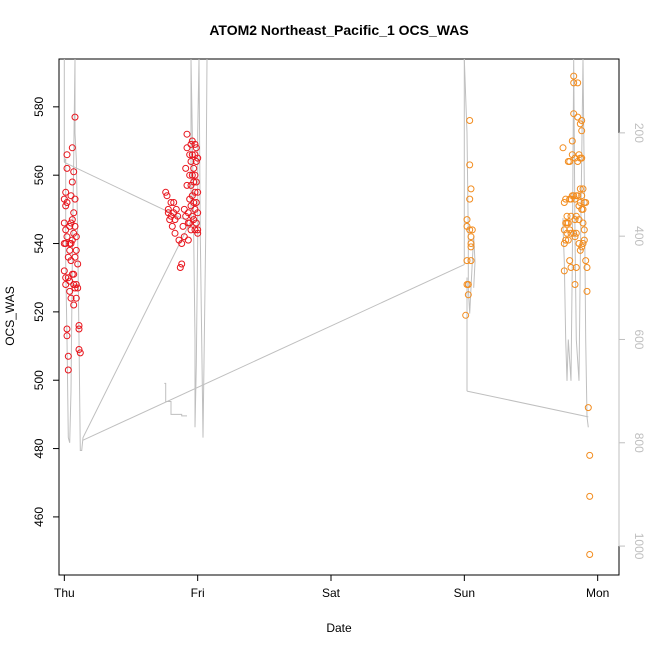  Describe the element at coordinates (639, 339) in the screenshot. I see `y2-tick-label: 600` at that location.